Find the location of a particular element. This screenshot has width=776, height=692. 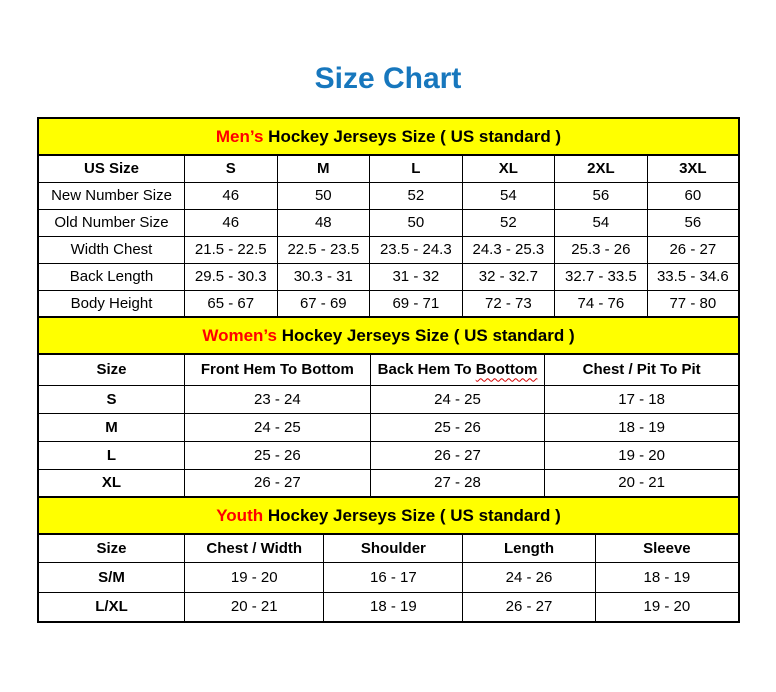

row-label: M is located at coordinates (111, 427).